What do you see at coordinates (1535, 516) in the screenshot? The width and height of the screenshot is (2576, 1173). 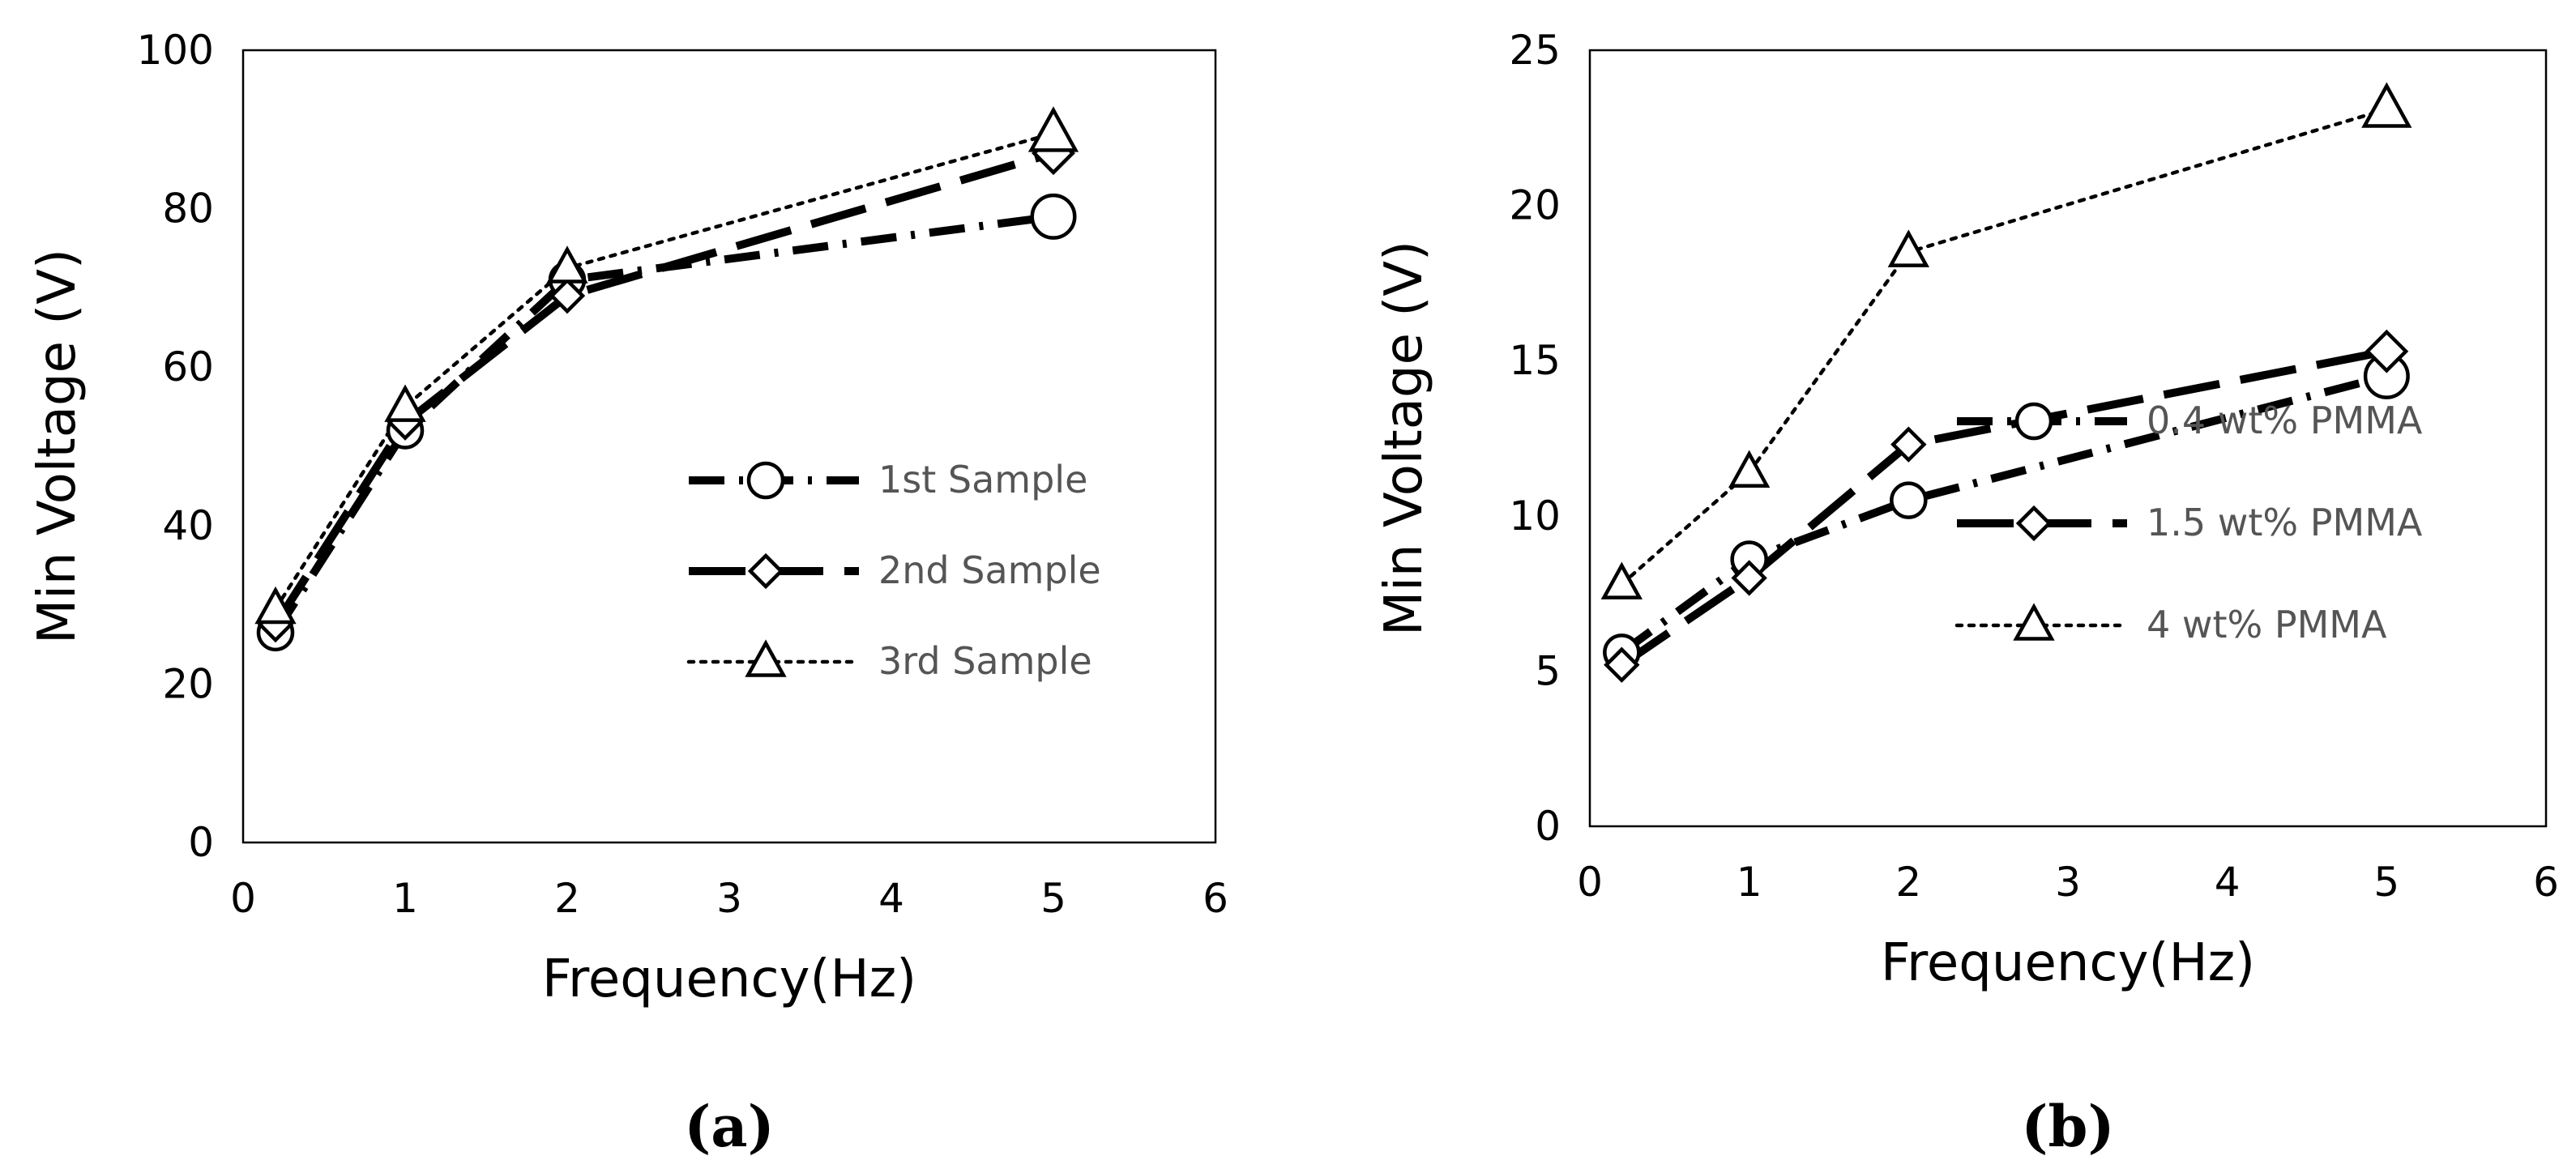 I see `y-tick-label: 10` at bounding box center [1535, 516].